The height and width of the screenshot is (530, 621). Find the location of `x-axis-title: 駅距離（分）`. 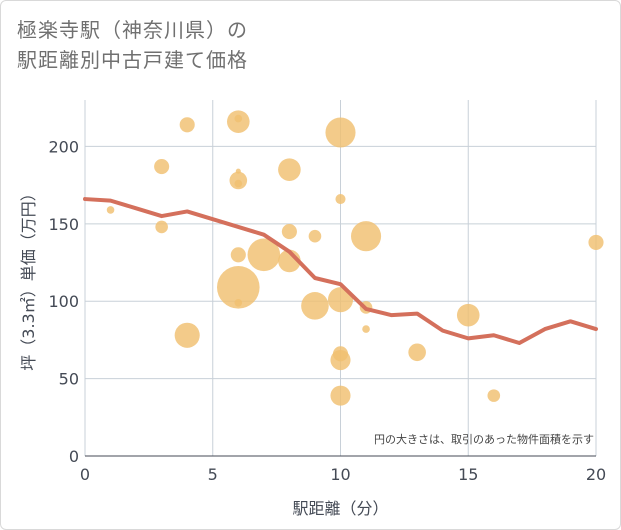

x-axis-title: 駅距離（分） is located at coordinates (340, 508).